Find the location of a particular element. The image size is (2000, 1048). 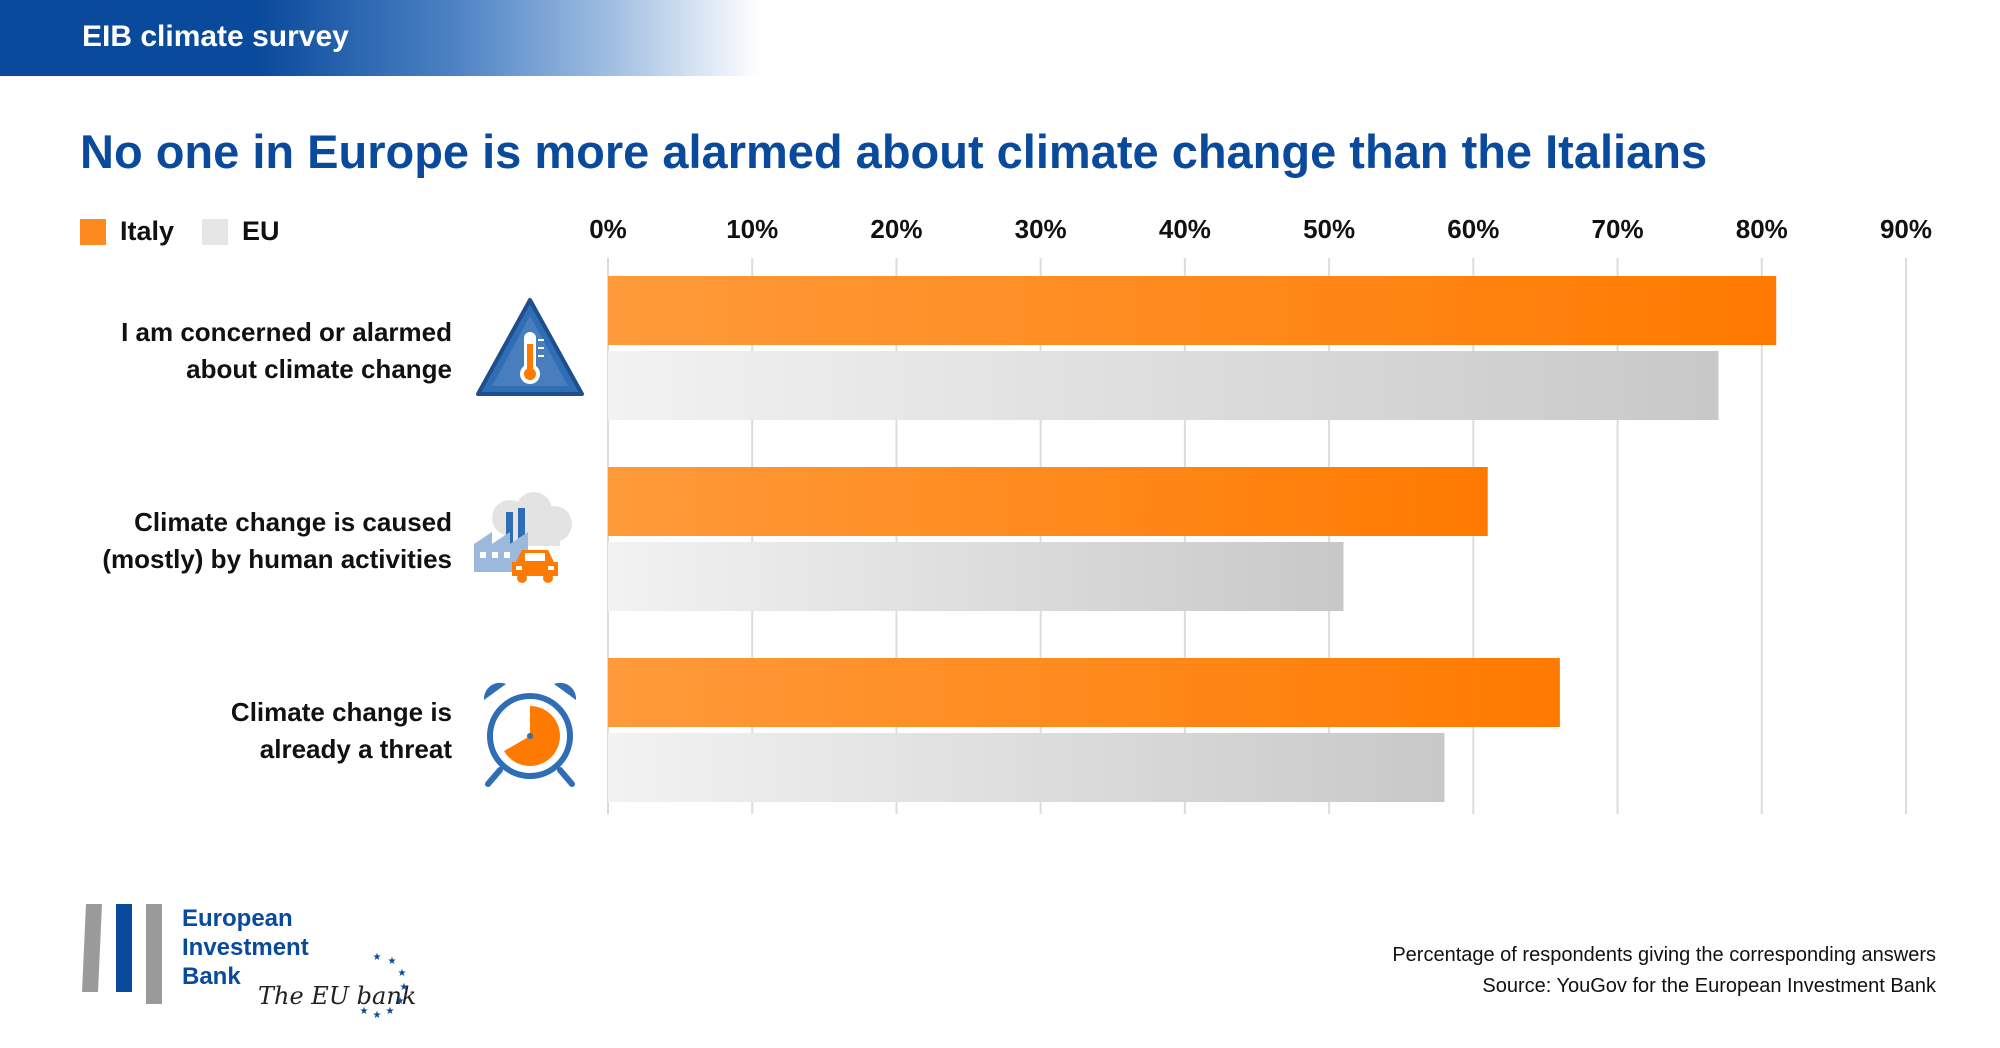

eib-logo-text: European Investment Bank is located at coordinates (245, 947).